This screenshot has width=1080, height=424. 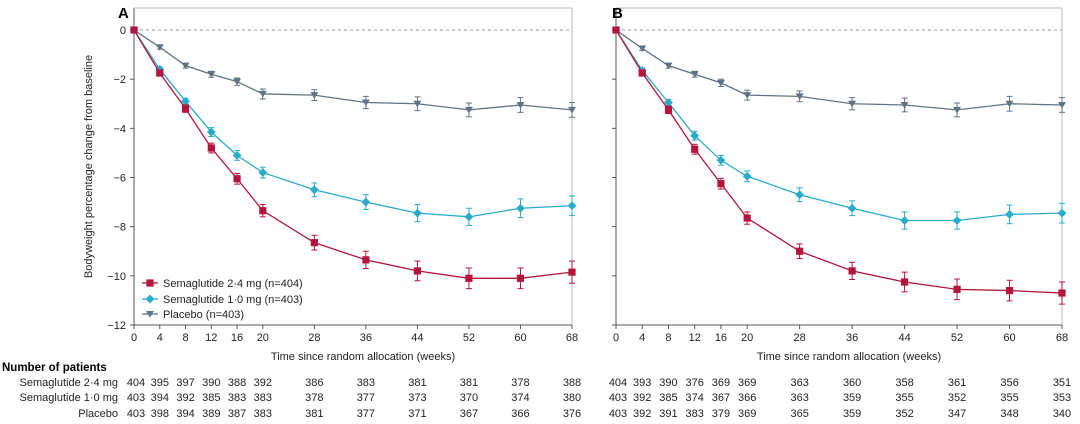 I want to click on patients-count-b: 383, so click(x=695, y=414).